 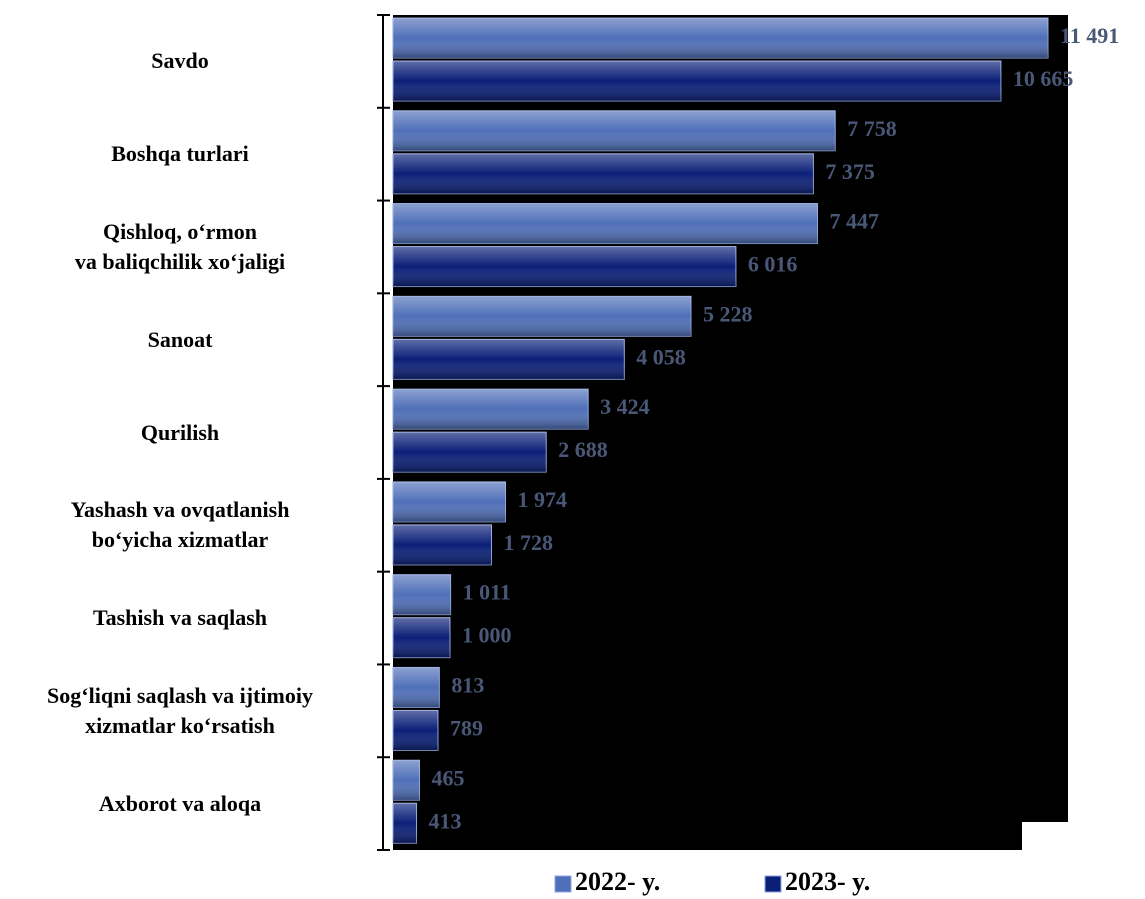 I want to click on value-label: 789, so click(x=466, y=727).